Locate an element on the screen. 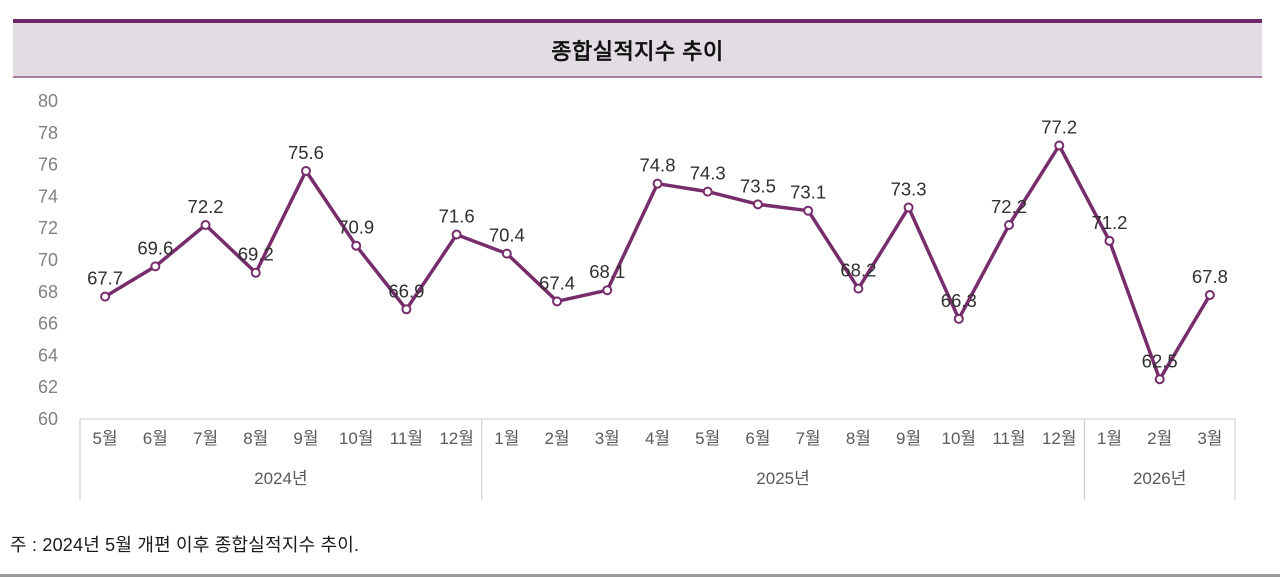 The width and height of the screenshot is (1280, 578). data-label: 67.4 is located at coordinates (557, 282).